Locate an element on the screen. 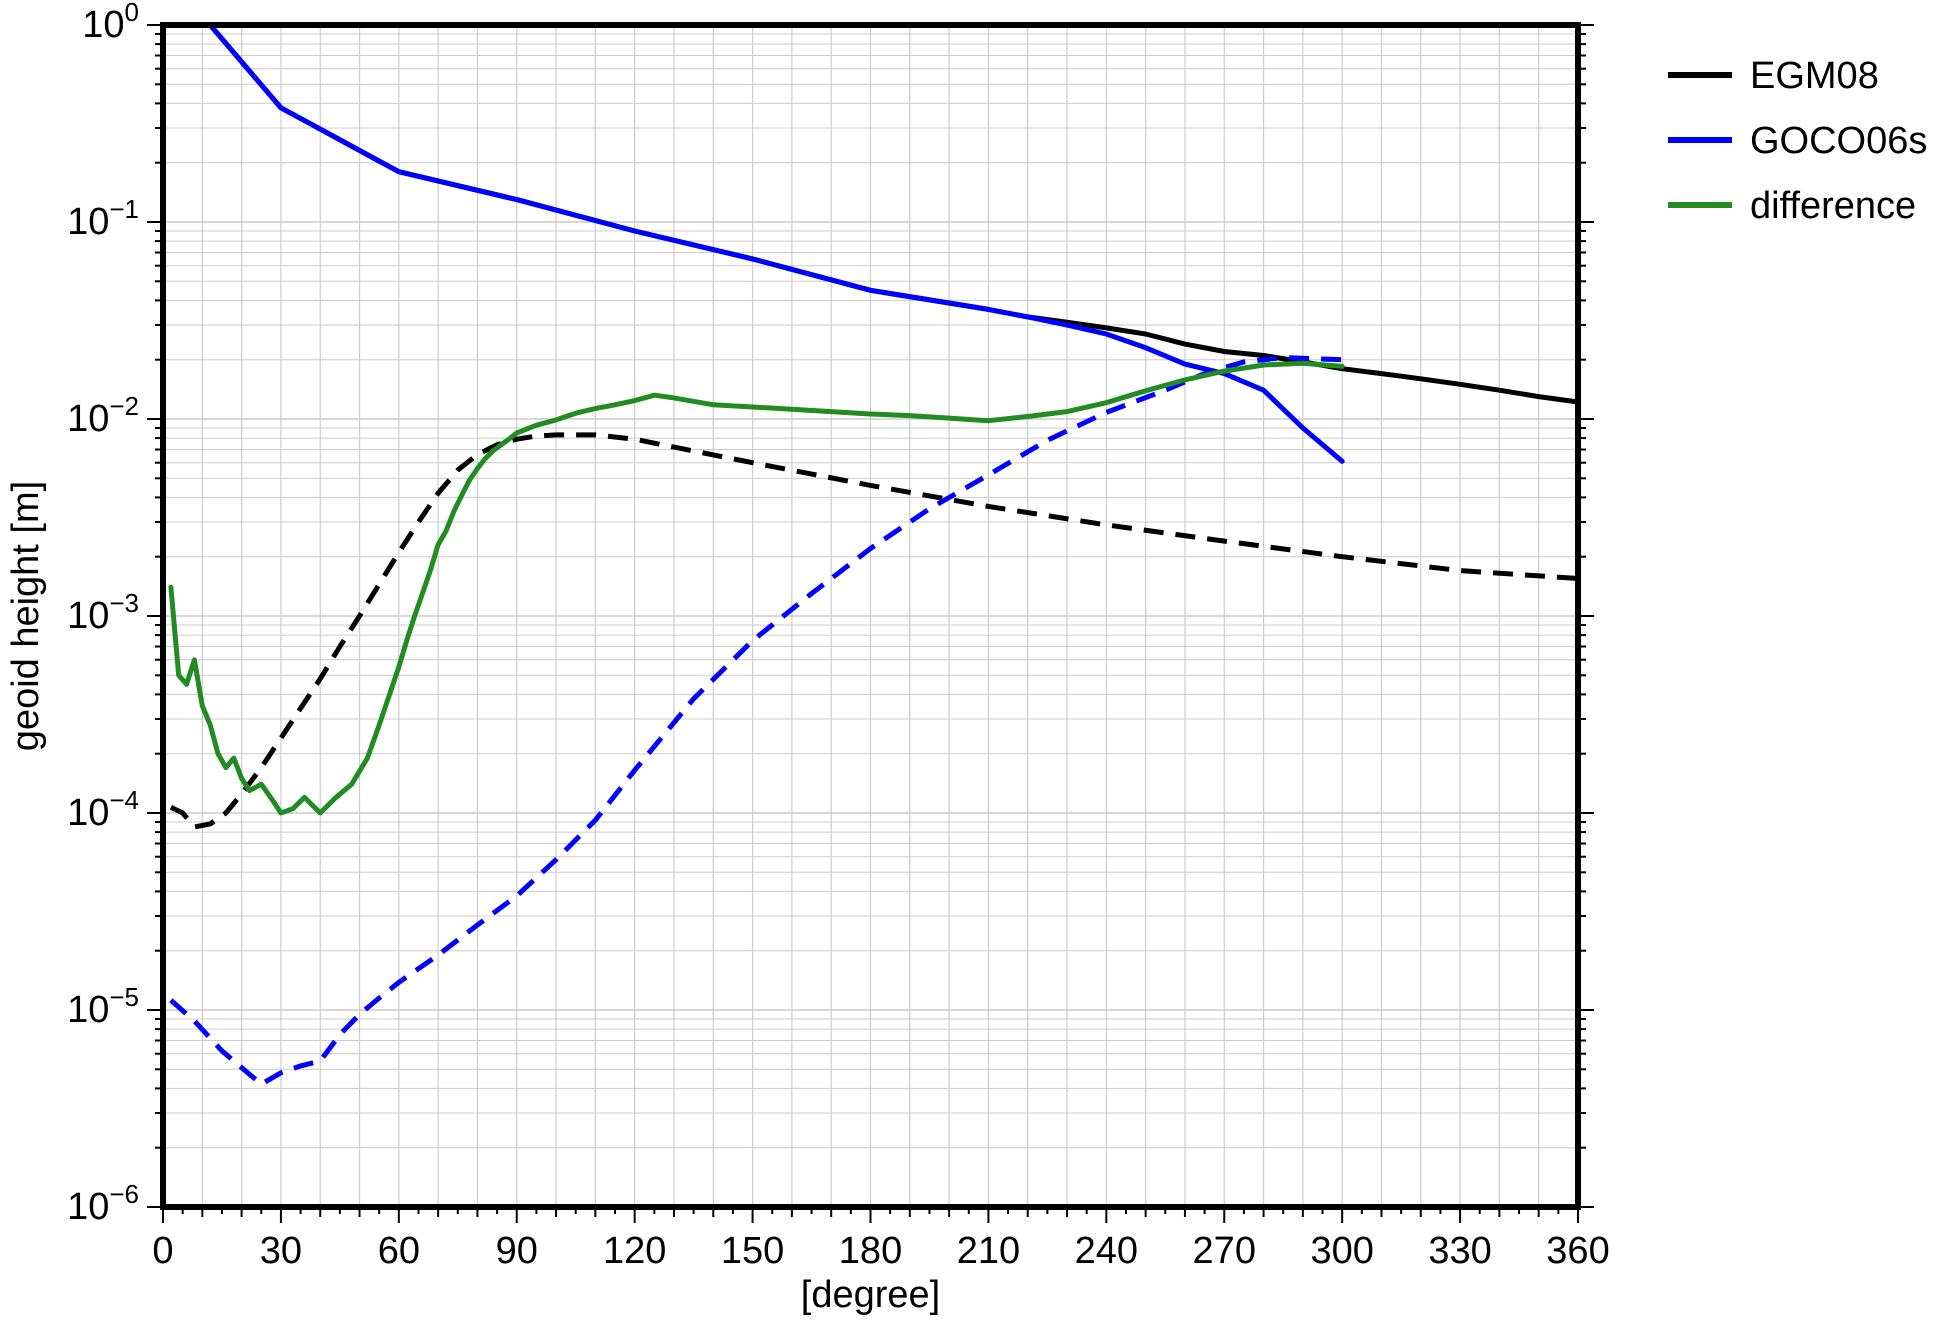  legend-label: difference is located at coordinates (1833, 206).